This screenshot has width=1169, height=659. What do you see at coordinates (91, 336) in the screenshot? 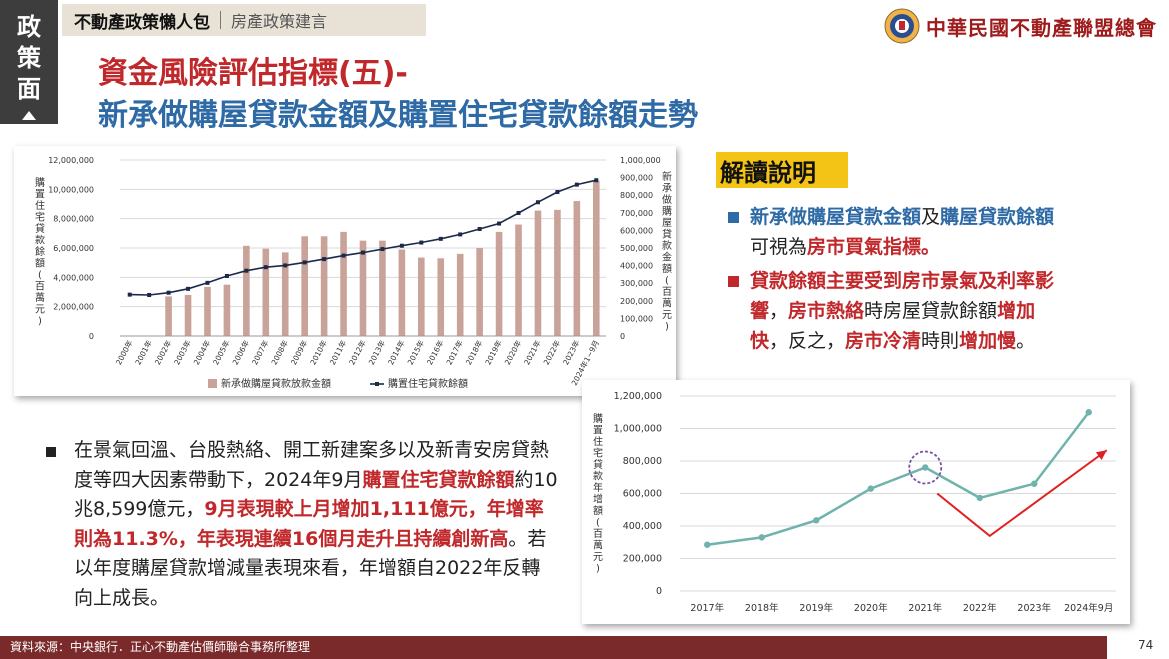
I see `y-left-tick-label: 0` at bounding box center [91, 336].